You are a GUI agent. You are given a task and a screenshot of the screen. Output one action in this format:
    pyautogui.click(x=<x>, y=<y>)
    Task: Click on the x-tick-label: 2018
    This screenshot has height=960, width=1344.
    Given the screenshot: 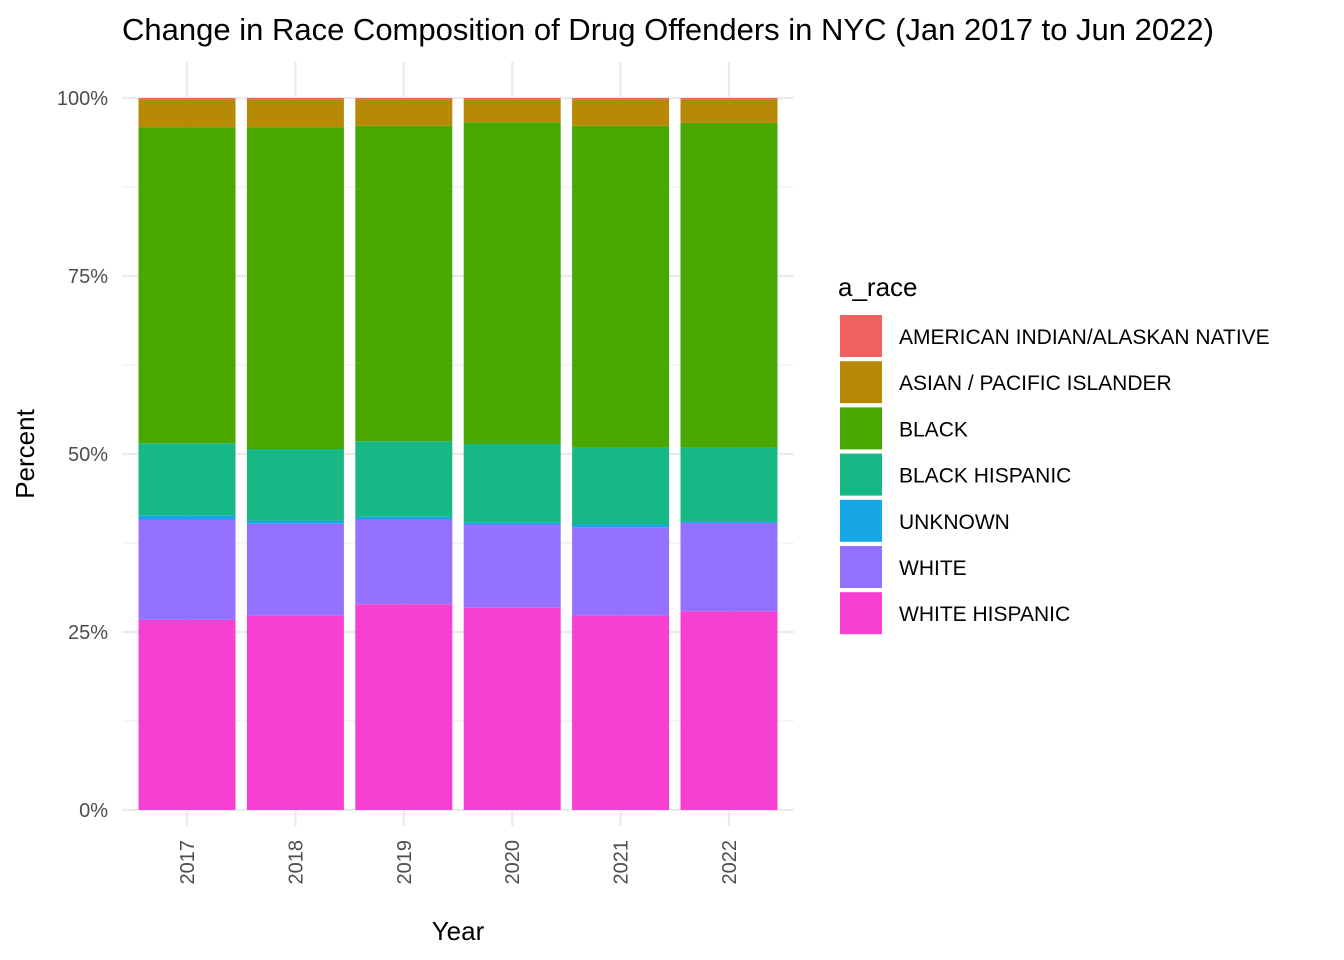 What is the action you would take?
    pyautogui.click(x=296, y=862)
    